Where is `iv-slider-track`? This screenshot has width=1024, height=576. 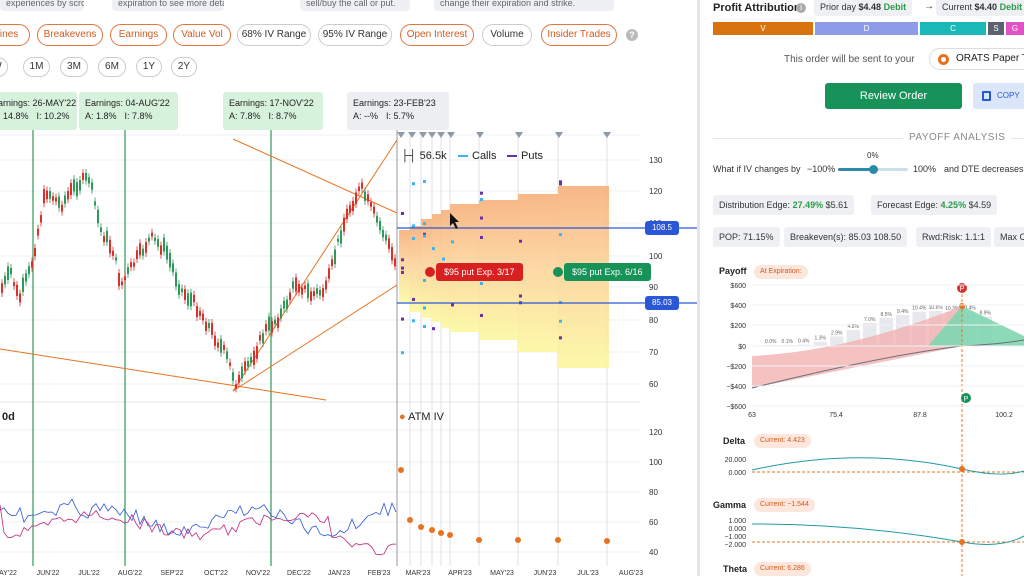 iv-slider-track is located at coordinates (873, 169).